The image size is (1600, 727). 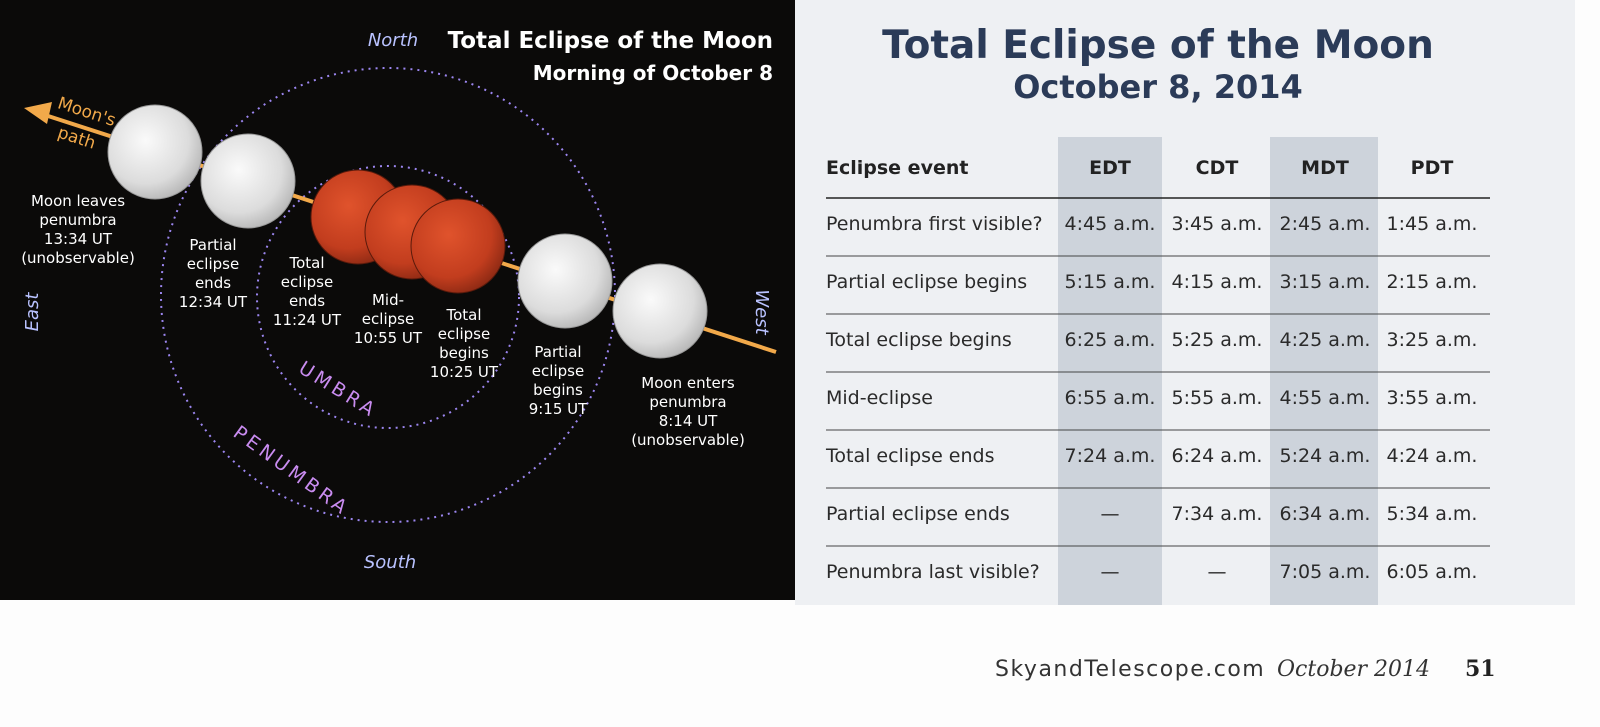 What do you see at coordinates (1217, 224) in the screenshot?
I see `table-cell: 3:45 a.m.` at bounding box center [1217, 224].